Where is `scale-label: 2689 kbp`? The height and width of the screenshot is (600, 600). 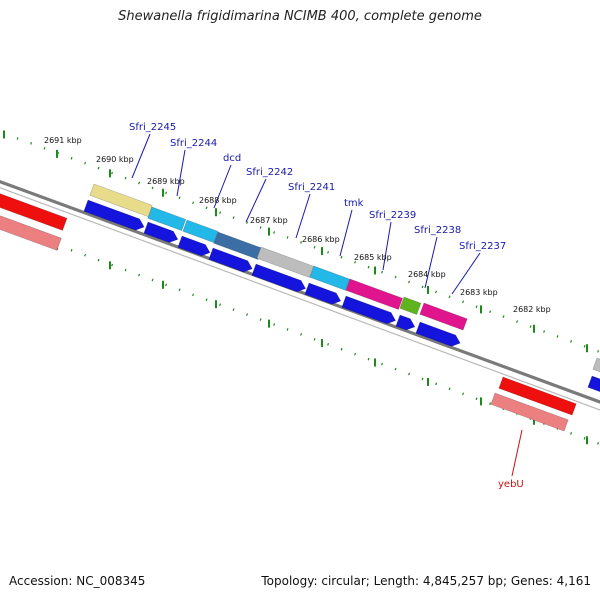 scale-label: 2689 kbp is located at coordinates (166, 181).